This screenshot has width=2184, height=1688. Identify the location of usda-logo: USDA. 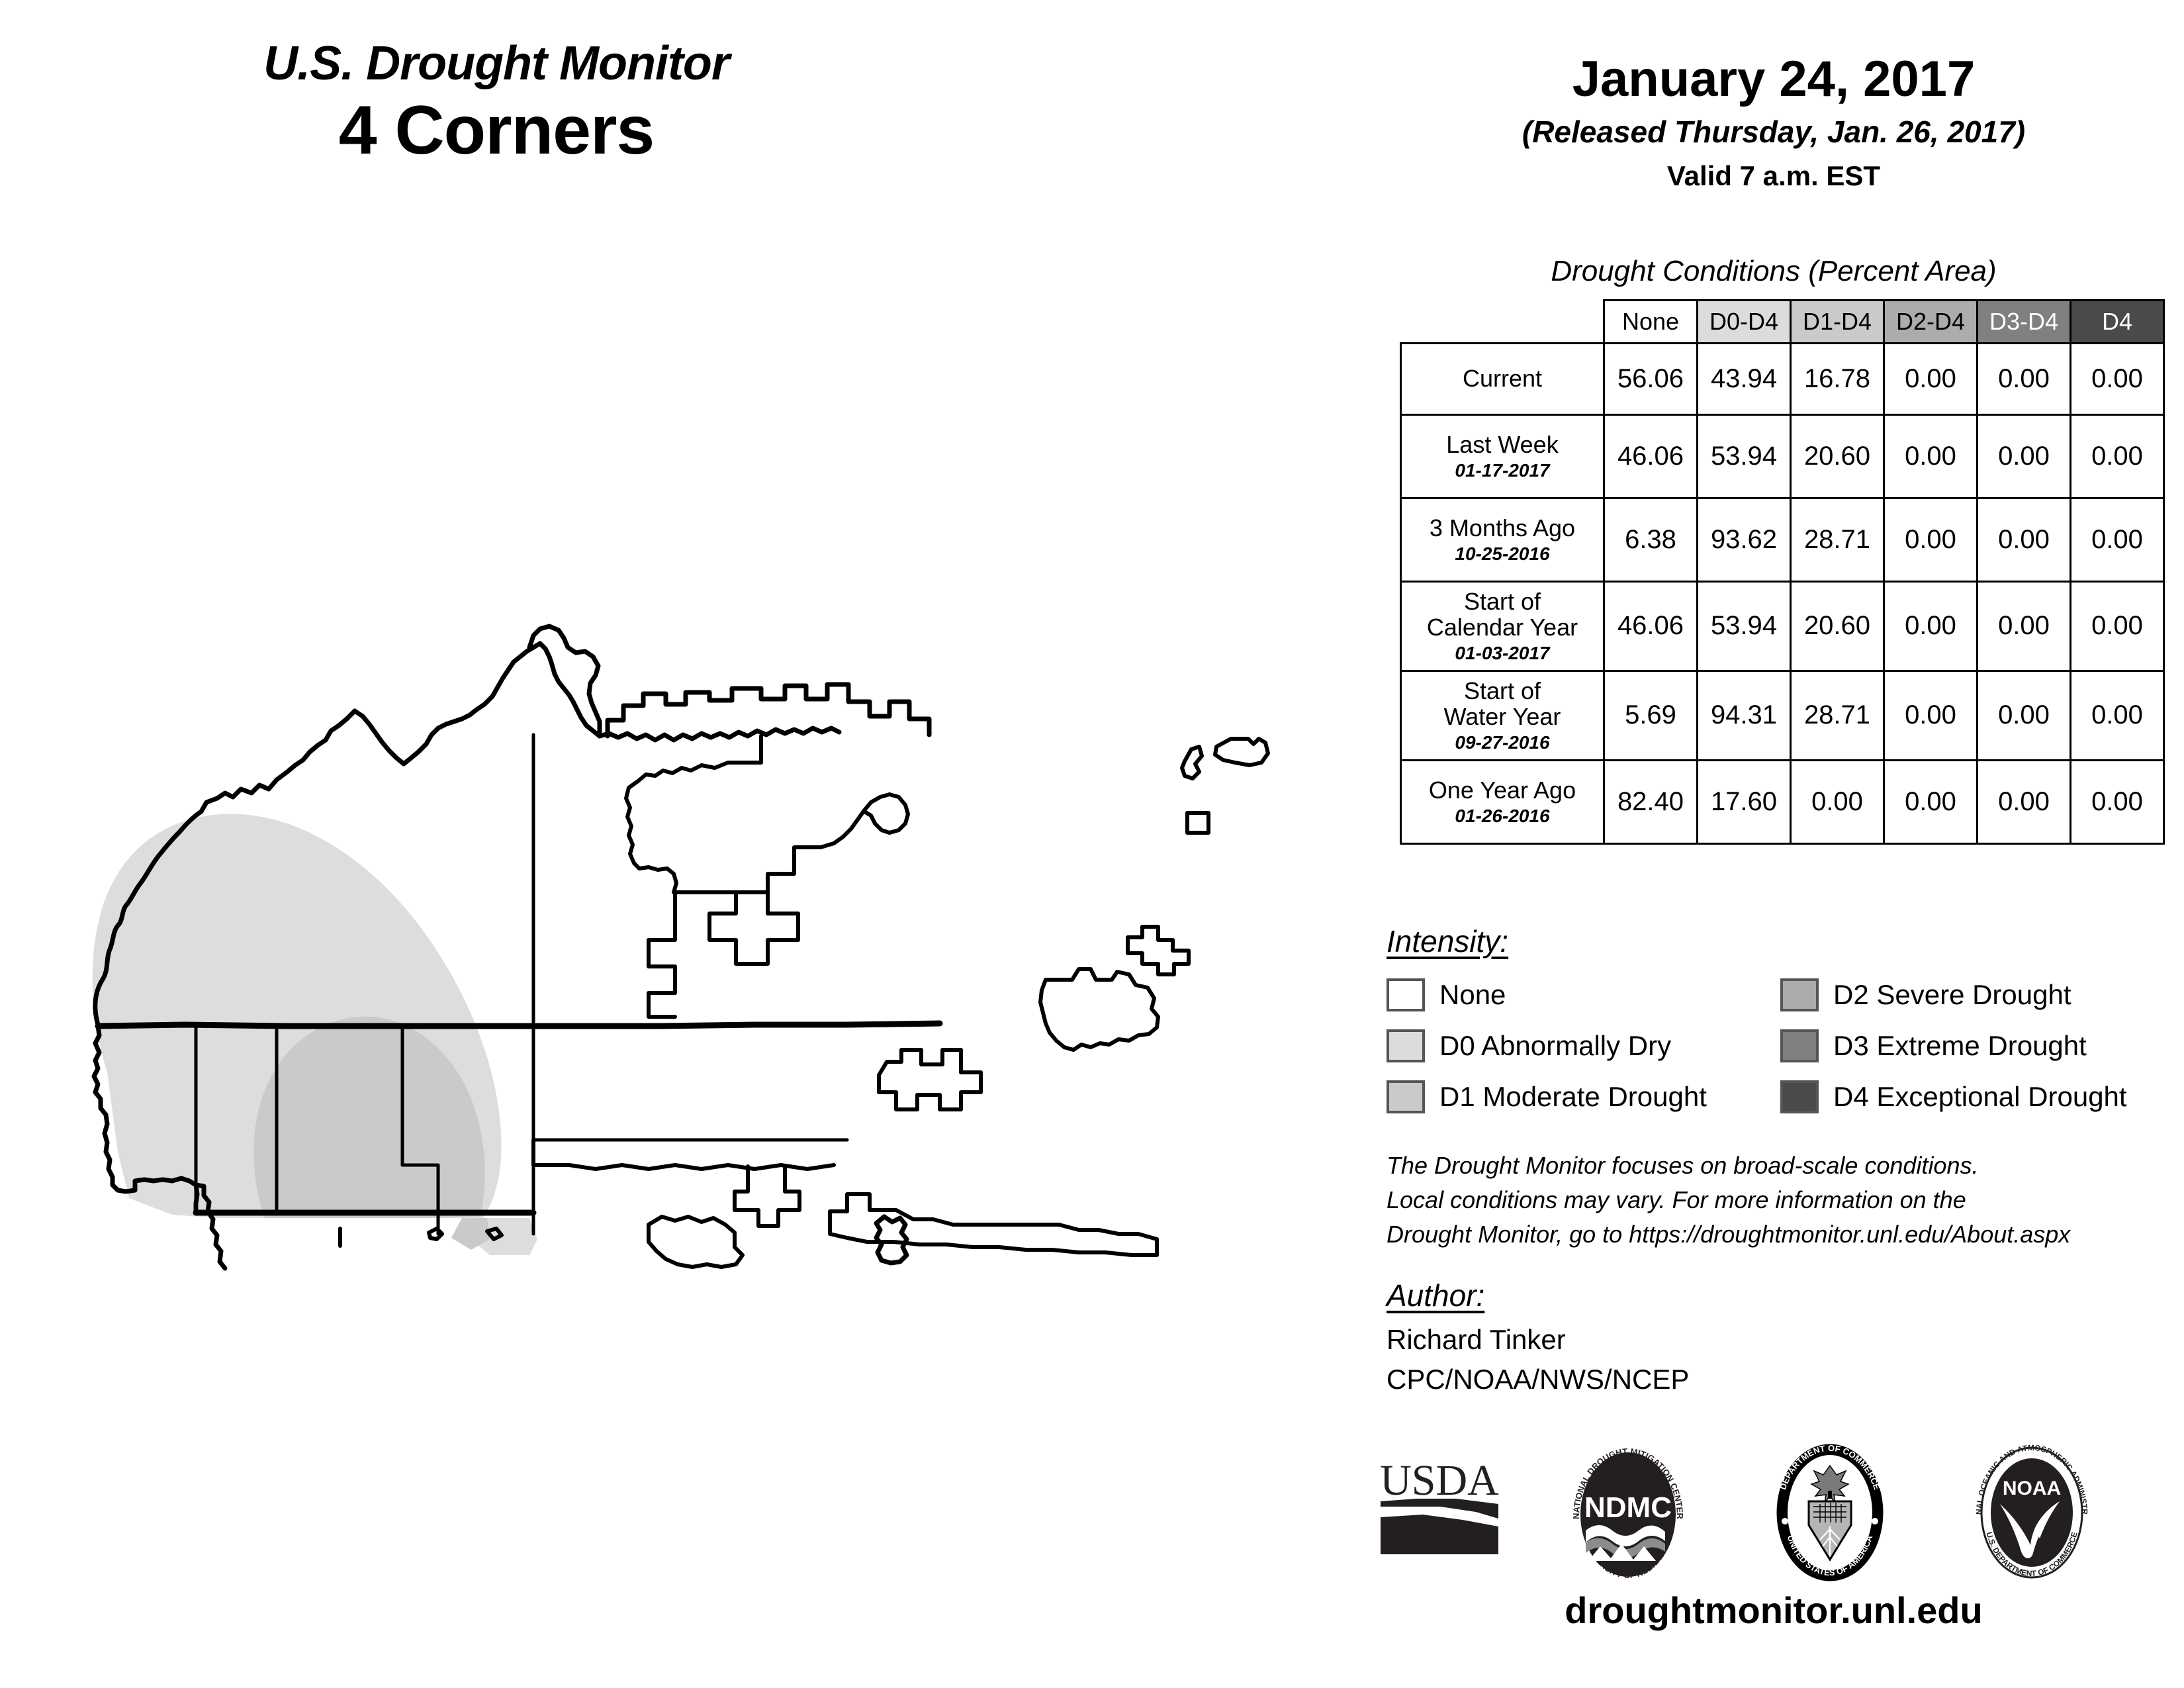
(1439, 1505).